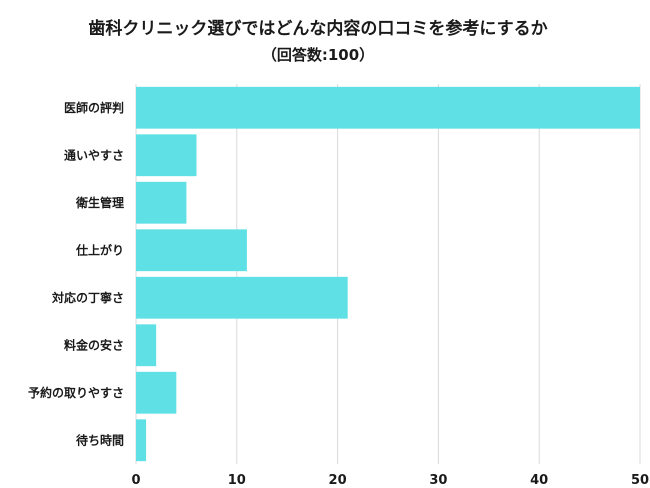 Image resolution: width=650 pixels, height=488 pixels. Describe the element at coordinates (135, 480) in the screenshot. I see `x-tick-label: 0` at that location.